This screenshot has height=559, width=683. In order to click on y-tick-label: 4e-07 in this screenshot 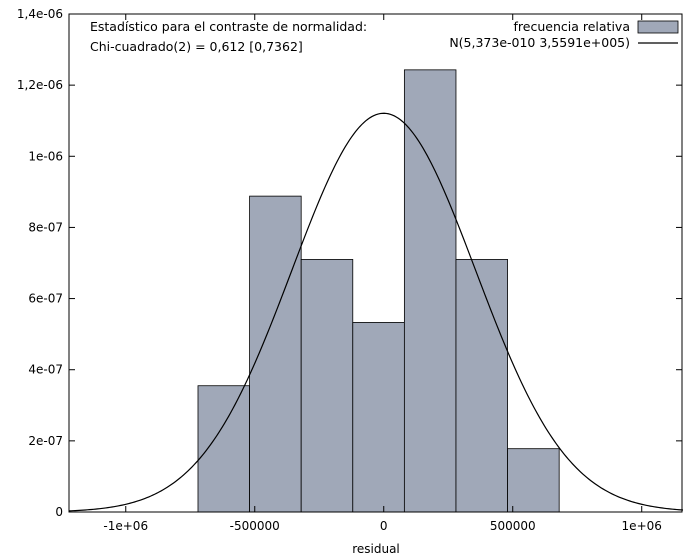, I will do `click(45, 370)`.